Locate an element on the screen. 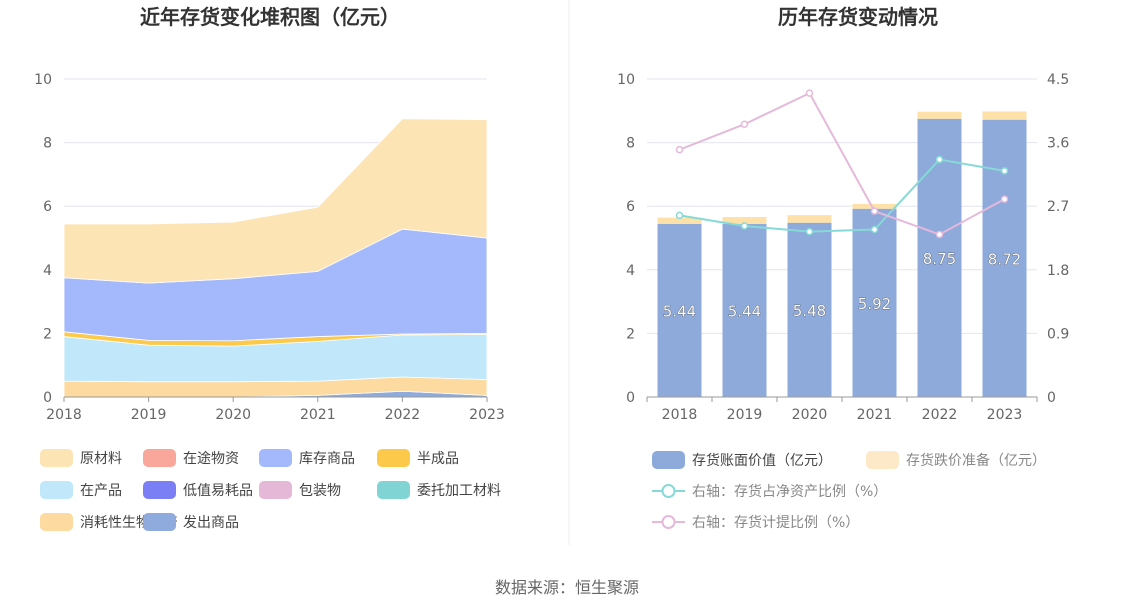 The width and height of the screenshot is (1134, 612). bar-data-label: 8.75 is located at coordinates (939, 259).